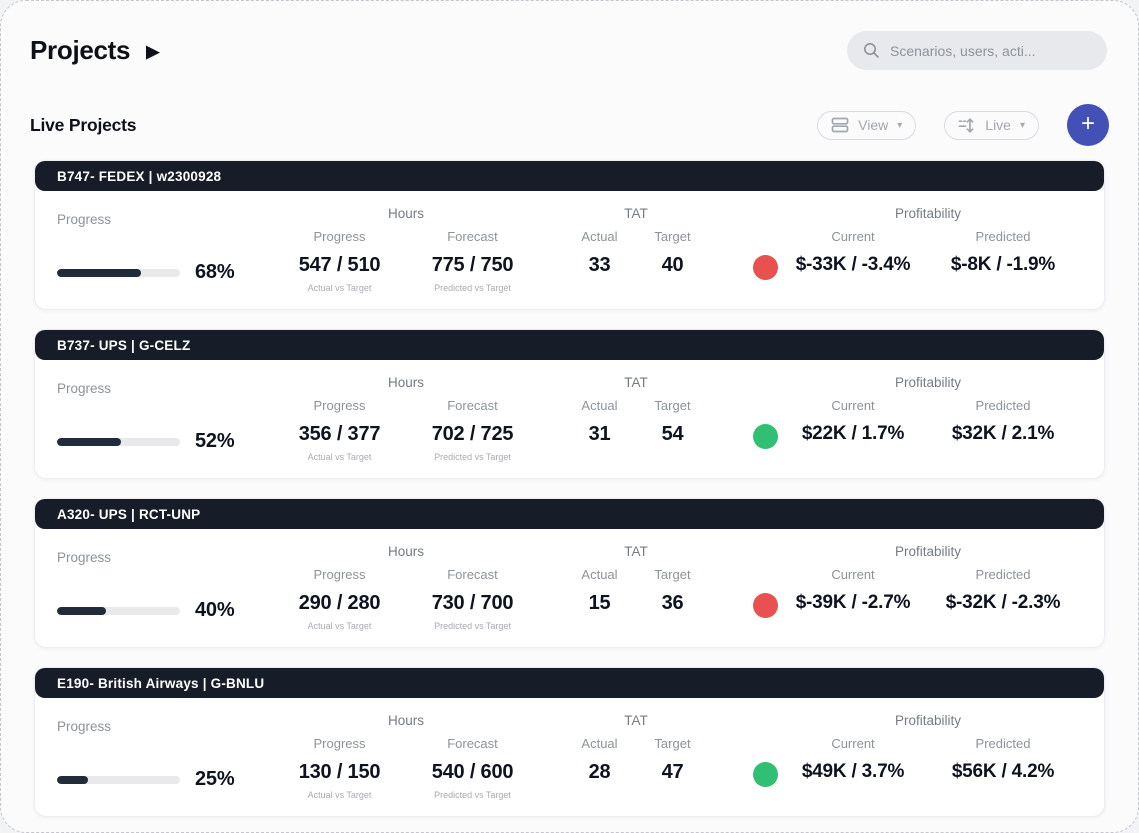 This screenshot has width=1139, height=833. Describe the element at coordinates (339, 457) in the screenshot. I see `hours-progress-caption: Actual vs Target` at that location.